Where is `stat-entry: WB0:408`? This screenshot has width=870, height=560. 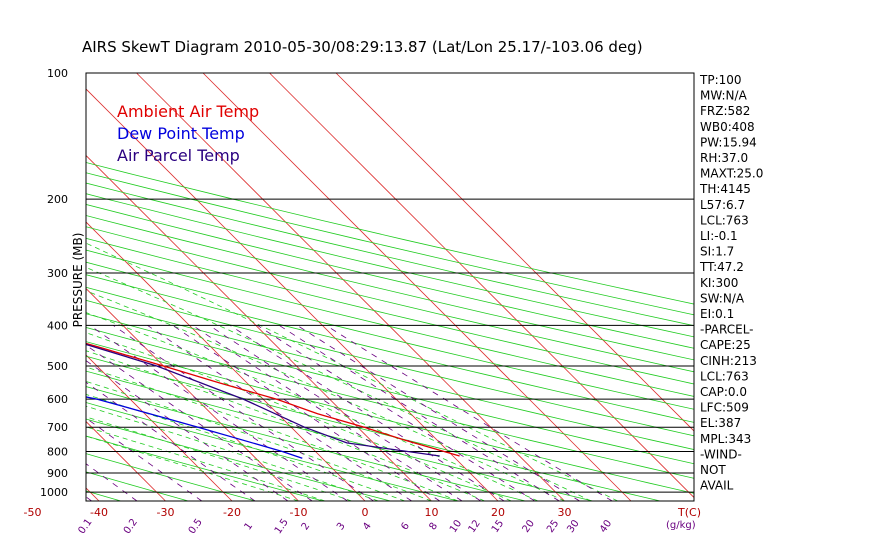
stat-entry: WB0:408 is located at coordinates (727, 127).